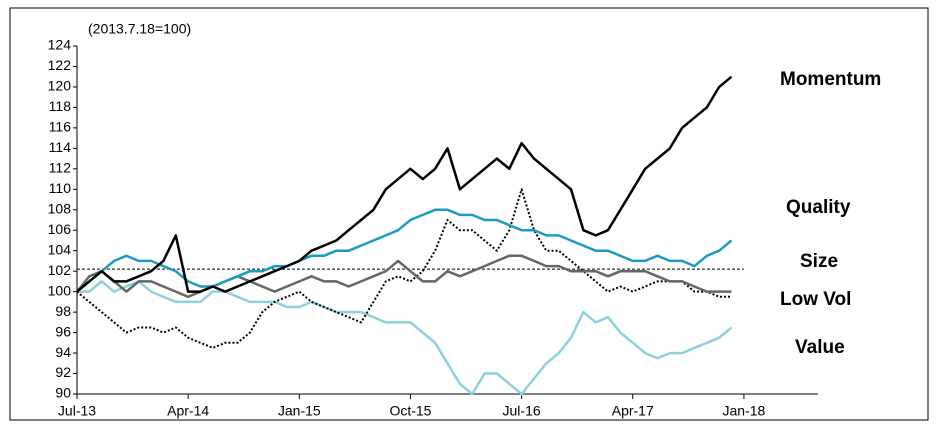 The height and width of the screenshot is (426, 938). Describe the element at coordinates (60, 147) in the screenshot. I see `y-tick-label: 114` at that location.